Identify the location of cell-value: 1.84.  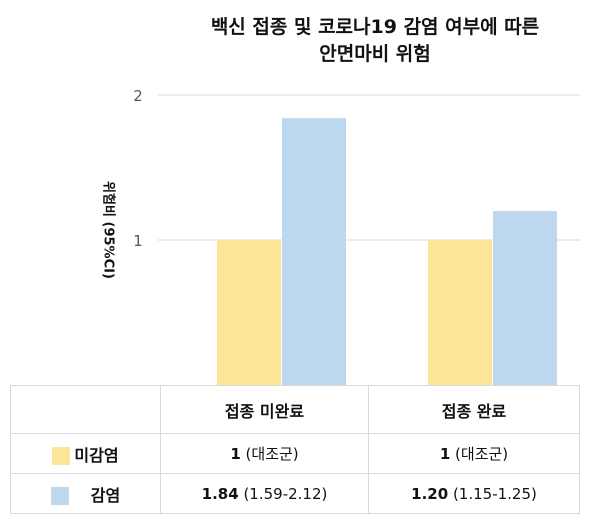
(220, 493).